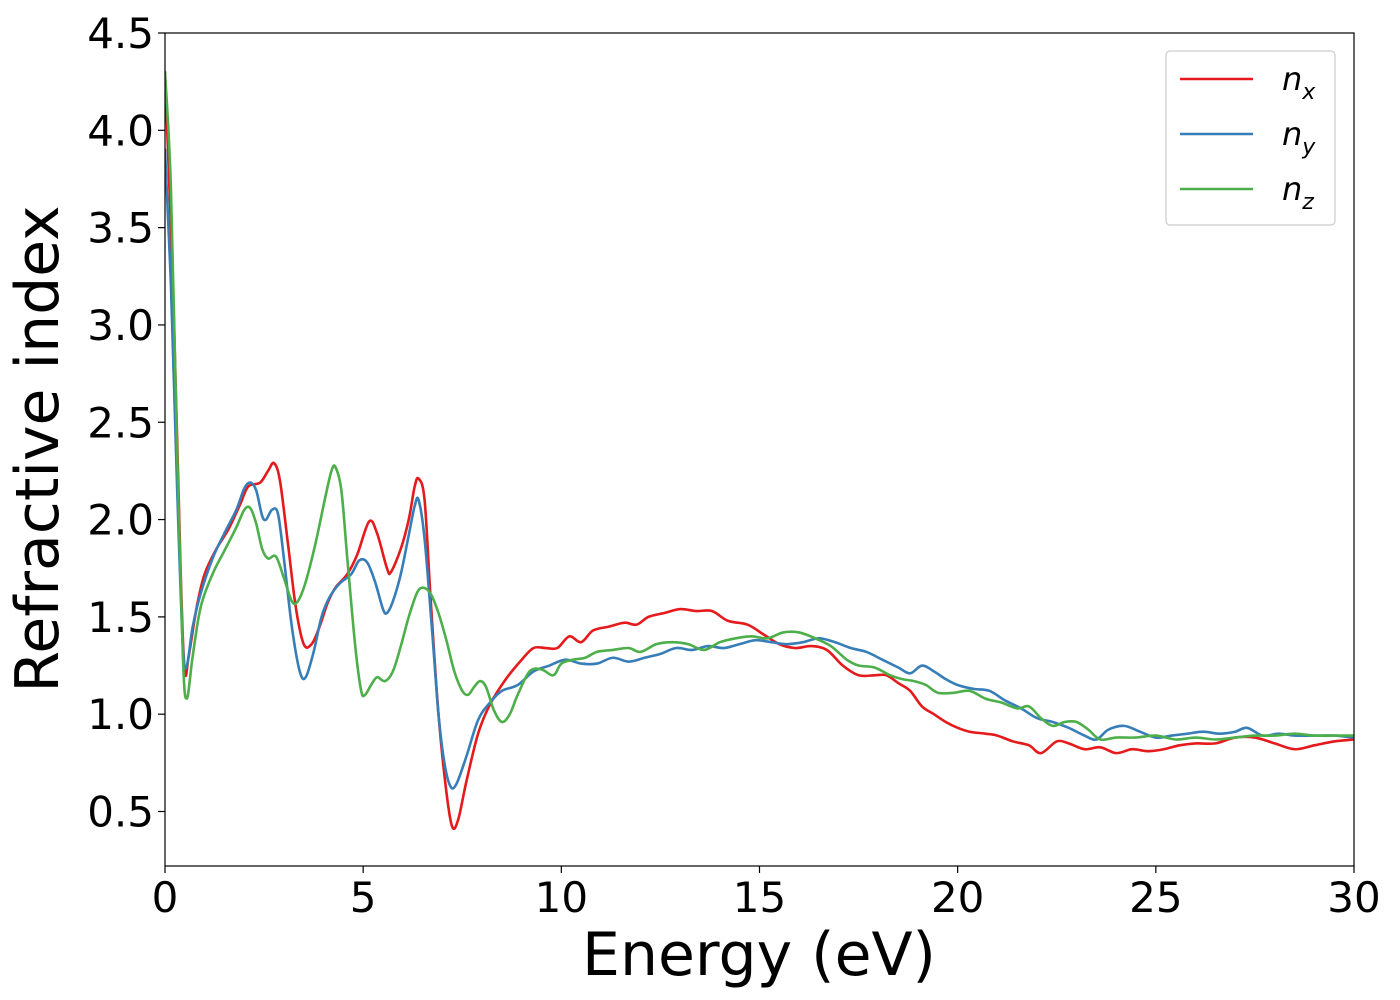  What do you see at coordinates (120, 228) in the screenshot?
I see `y-tick-label: 3.5` at bounding box center [120, 228].